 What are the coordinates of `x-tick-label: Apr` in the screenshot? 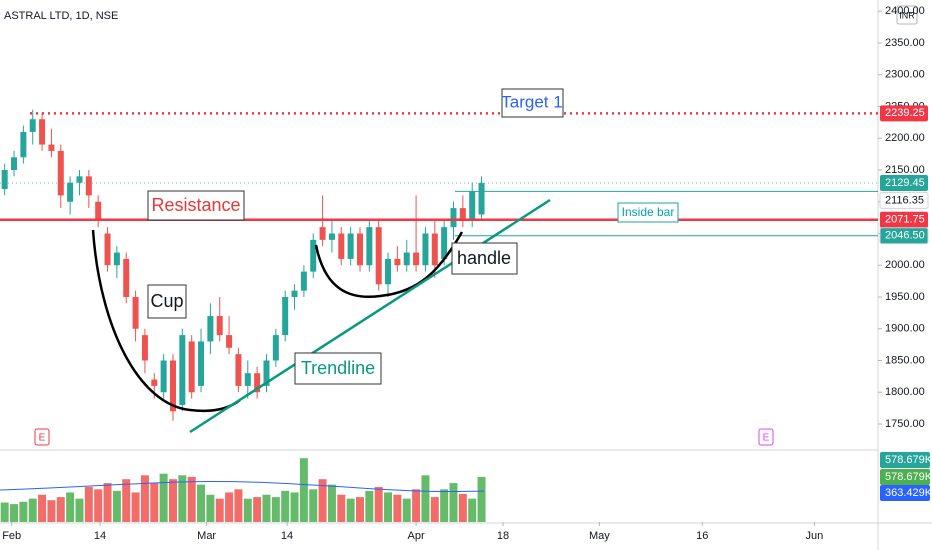 It's located at (416, 536).